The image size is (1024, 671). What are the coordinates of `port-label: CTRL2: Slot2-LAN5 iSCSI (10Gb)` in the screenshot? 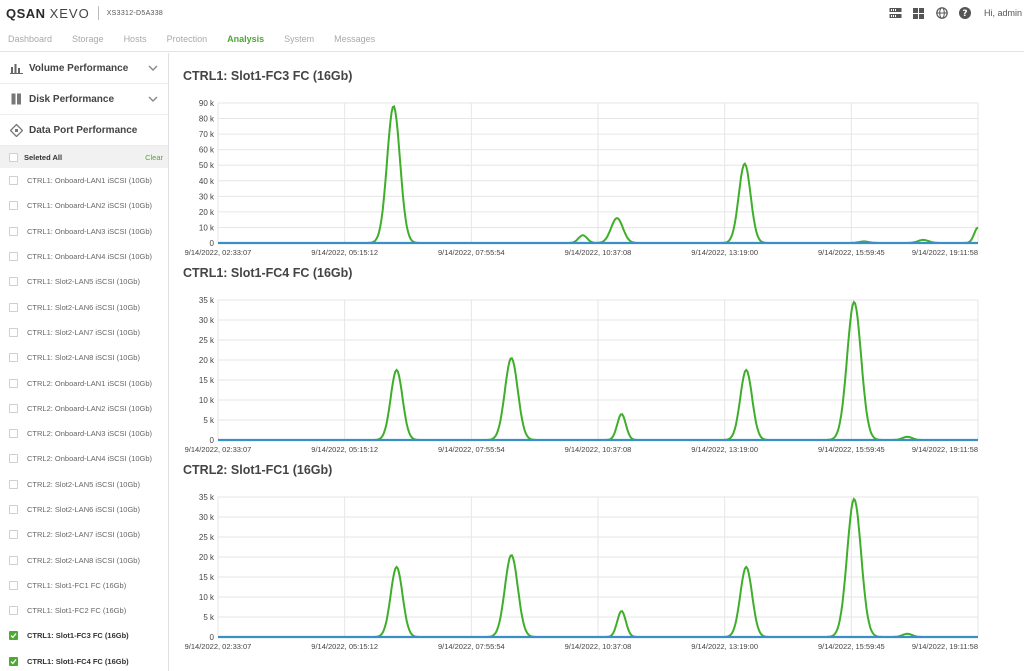 It's located at (83, 484).